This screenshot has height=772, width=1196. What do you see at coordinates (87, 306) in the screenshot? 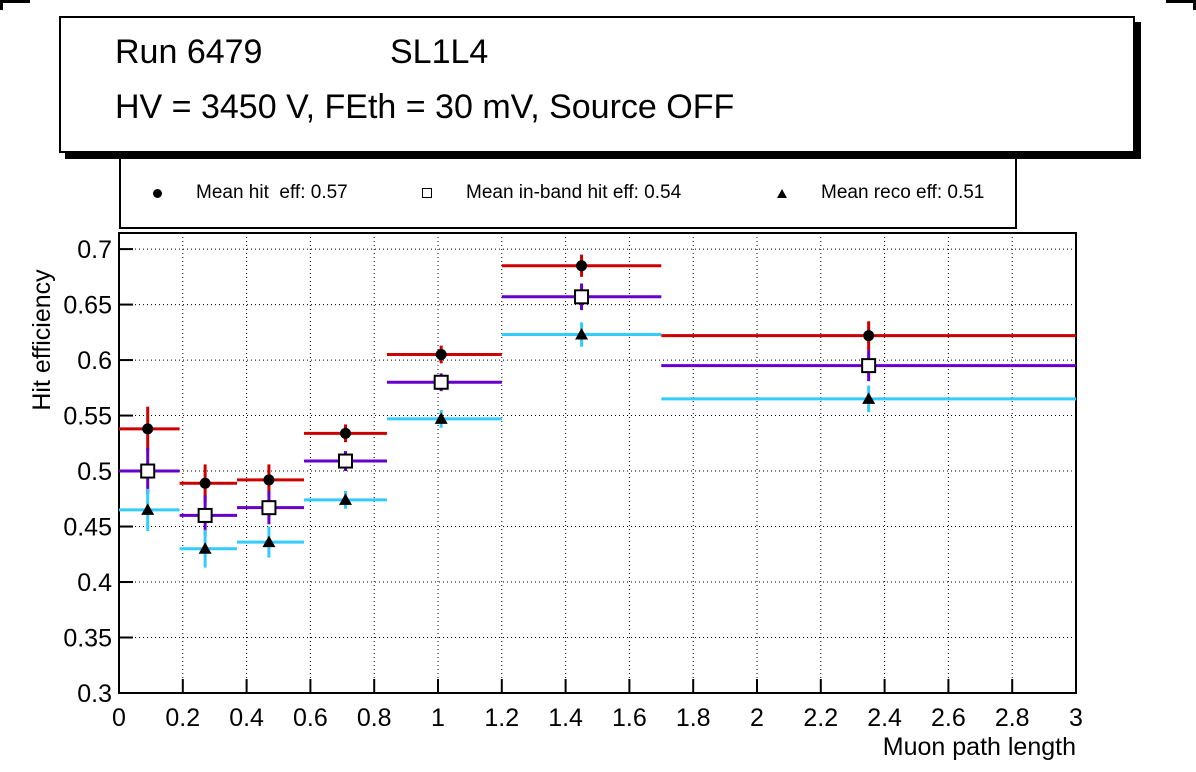
I see `y-tick-label: 0.65` at bounding box center [87, 306].